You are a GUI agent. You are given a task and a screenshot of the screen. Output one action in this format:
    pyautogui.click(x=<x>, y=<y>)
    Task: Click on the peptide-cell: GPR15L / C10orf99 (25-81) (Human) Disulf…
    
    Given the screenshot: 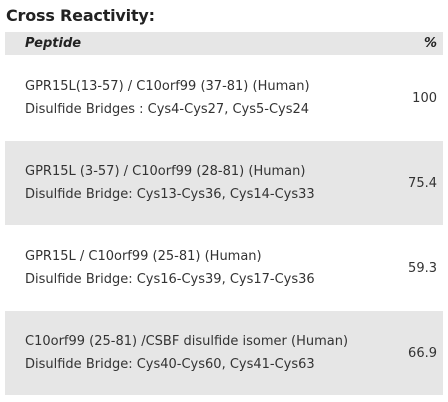 What is the action you would take?
    pyautogui.click(x=191, y=268)
    